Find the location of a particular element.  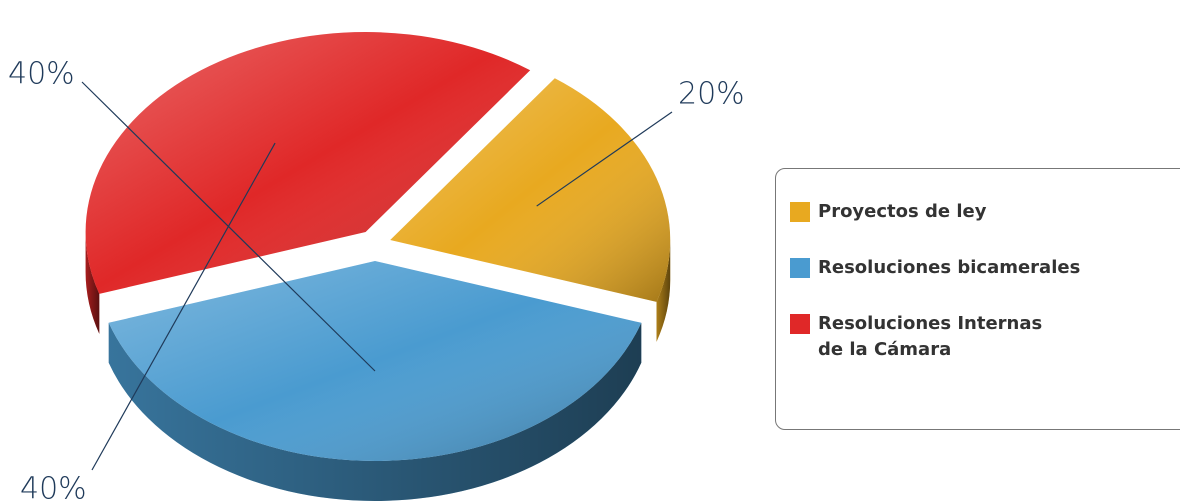

legend-item: Proyectos de ley is located at coordinates (985, 212).